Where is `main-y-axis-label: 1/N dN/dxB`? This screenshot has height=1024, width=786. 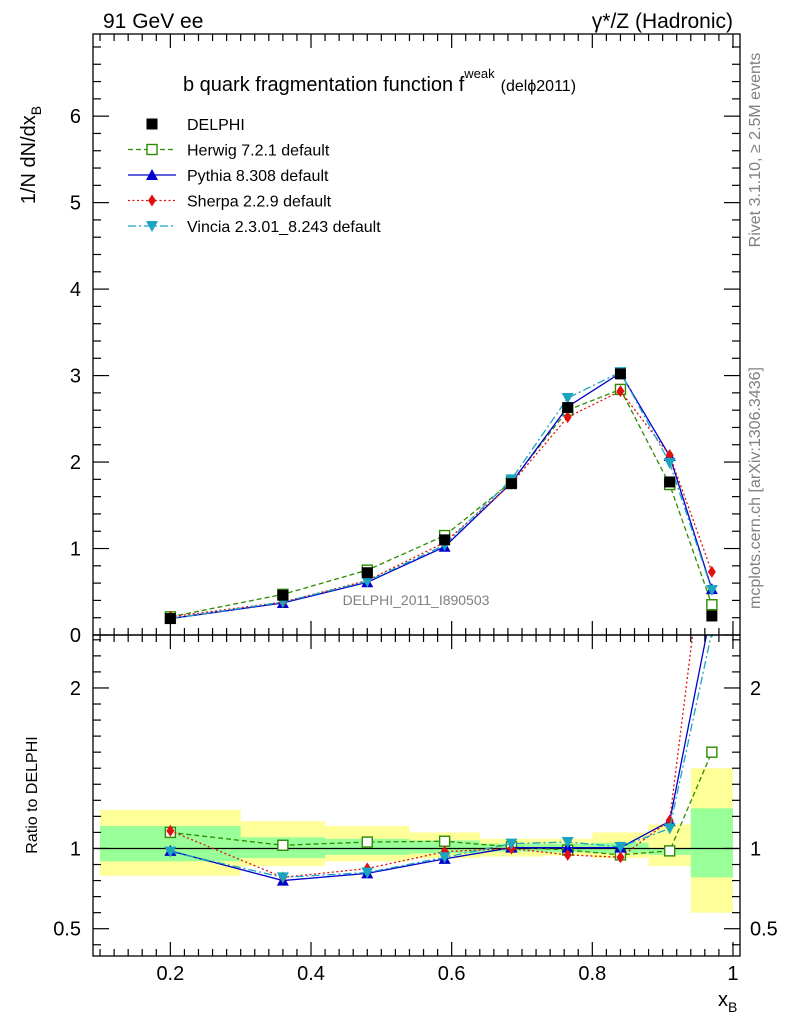 main-y-axis-label: 1/N dN/dxB is located at coordinates (31, 155).